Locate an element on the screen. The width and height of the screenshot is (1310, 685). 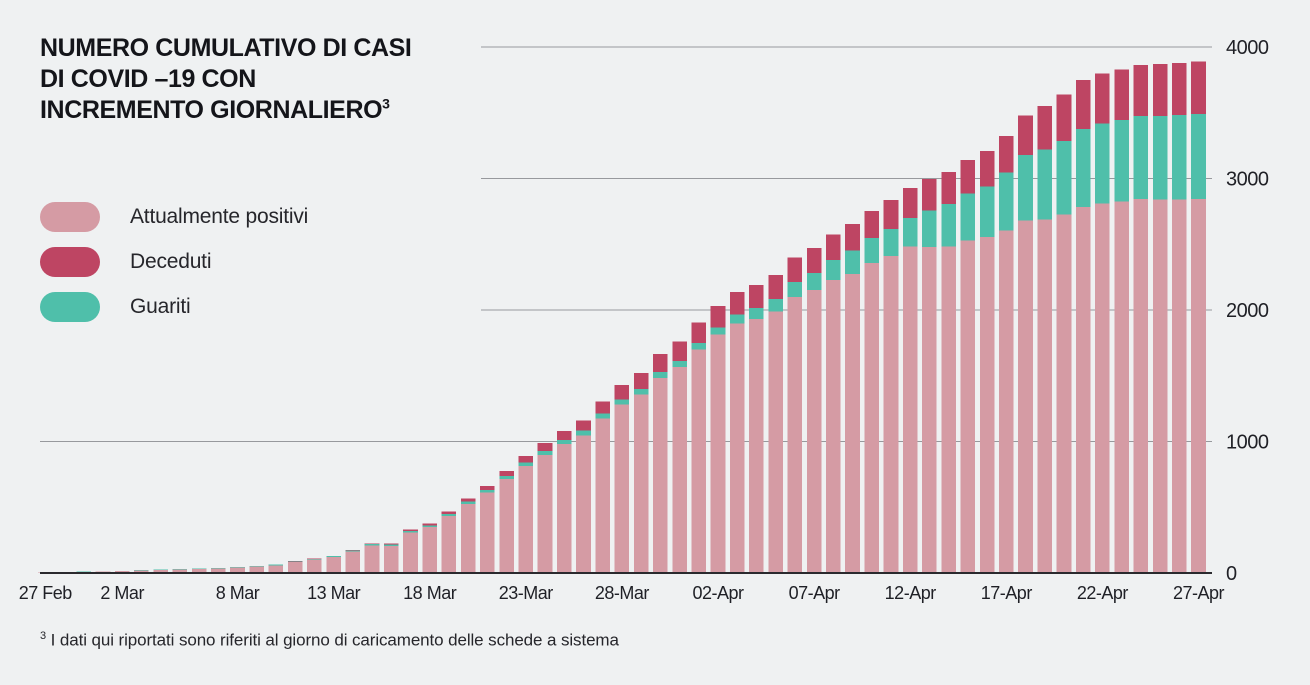
bar-5-apr is located at coordinates (775, 424).